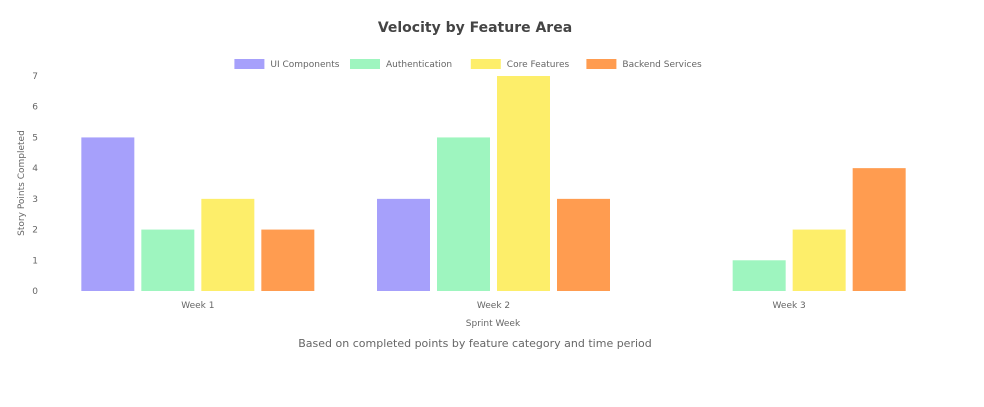 The width and height of the screenshot is (984, 407). What do you see at coordinates (485, 64) in the screenshot?
I see `legend-swatch-core-features` at bounding box center [485, 64].